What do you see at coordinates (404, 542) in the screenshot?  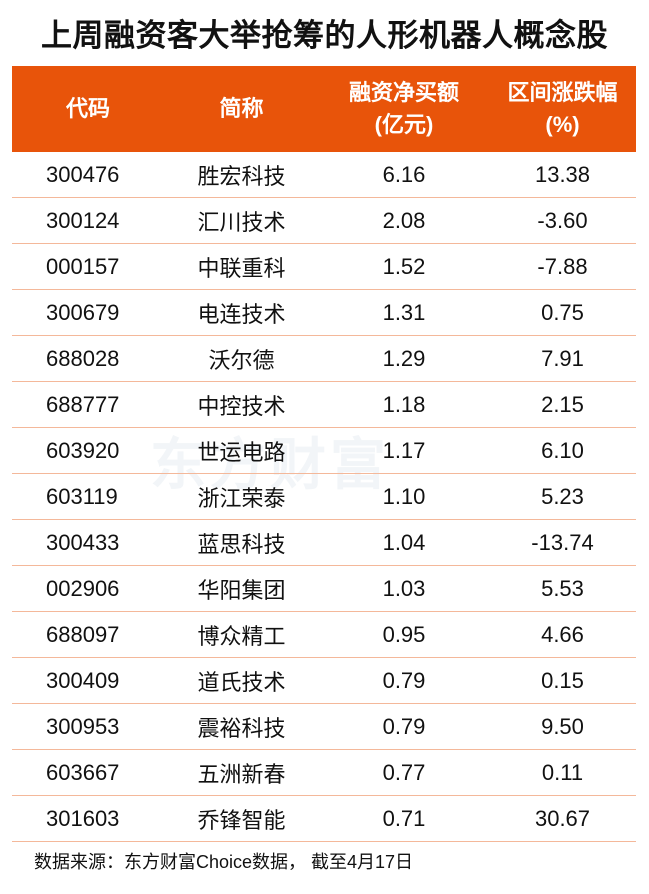 I see `cell-net-buy: 1.04` at bounding box center [404, 542].